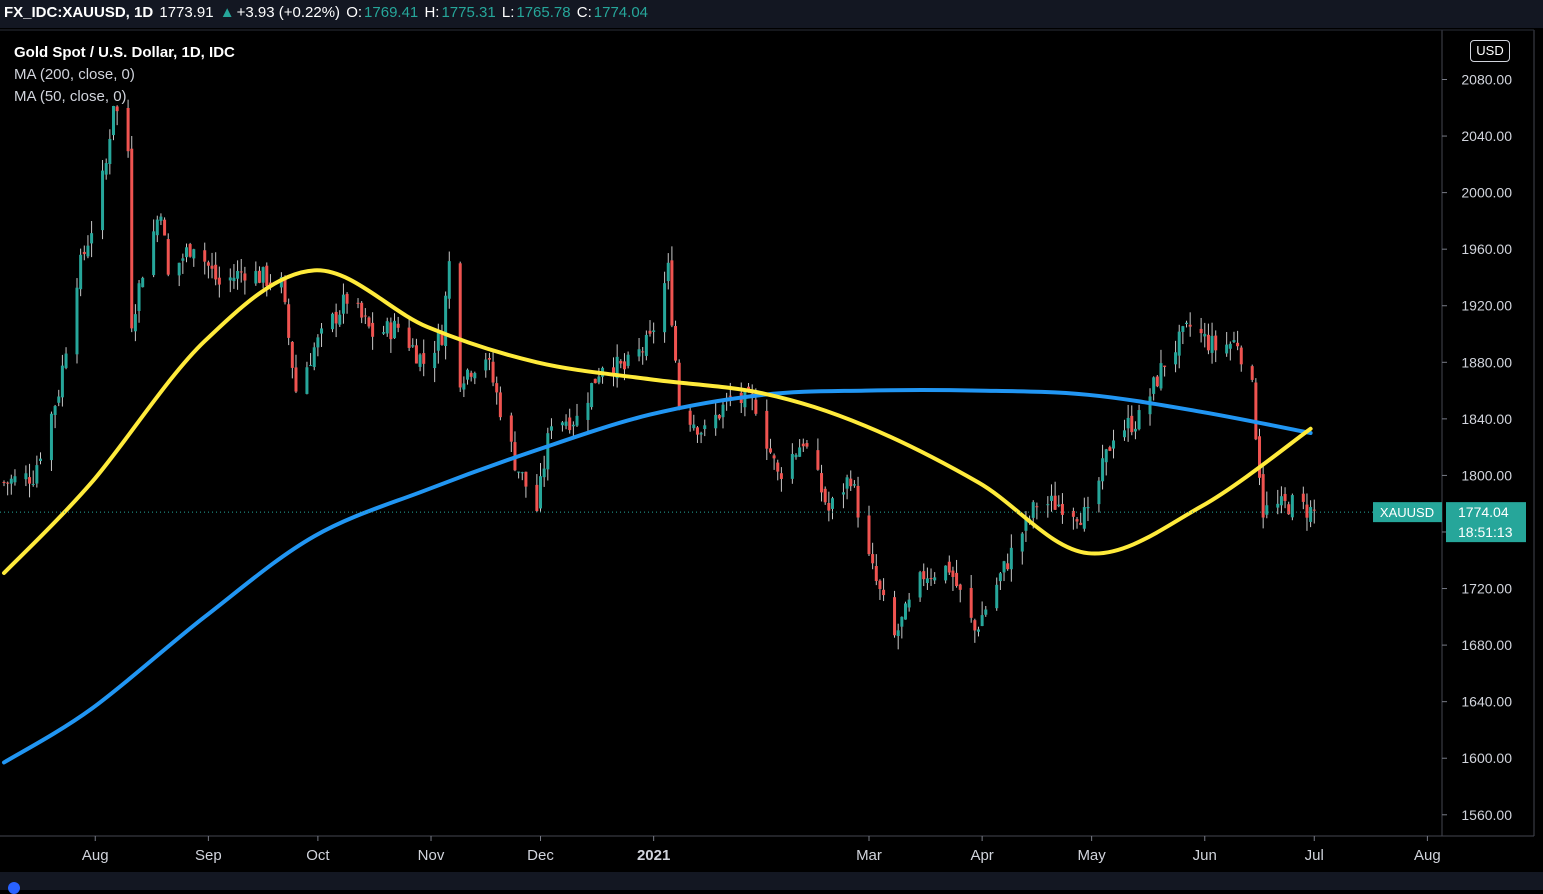 This screenshot has height=894, width=1543. What do you see at coordinates (74, 74) in the screenshot?
I see `legend-ma200: MA (200, close, 0)` at bounding box center [74, 74].